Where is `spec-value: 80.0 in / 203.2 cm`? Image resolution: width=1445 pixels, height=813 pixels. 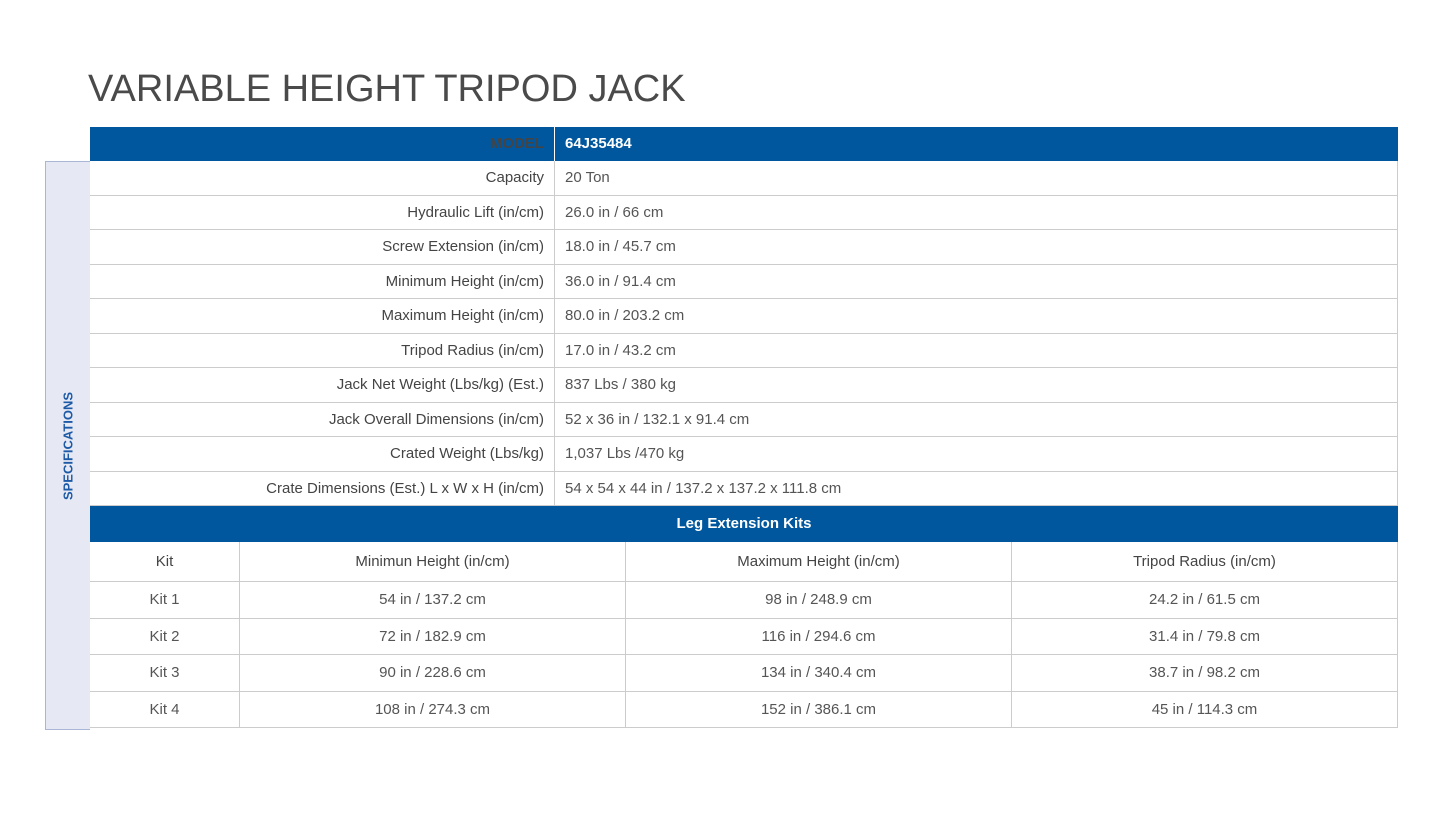
spec-value: 80.0 in / 203.2 cm is located at coordinates (625, 315).